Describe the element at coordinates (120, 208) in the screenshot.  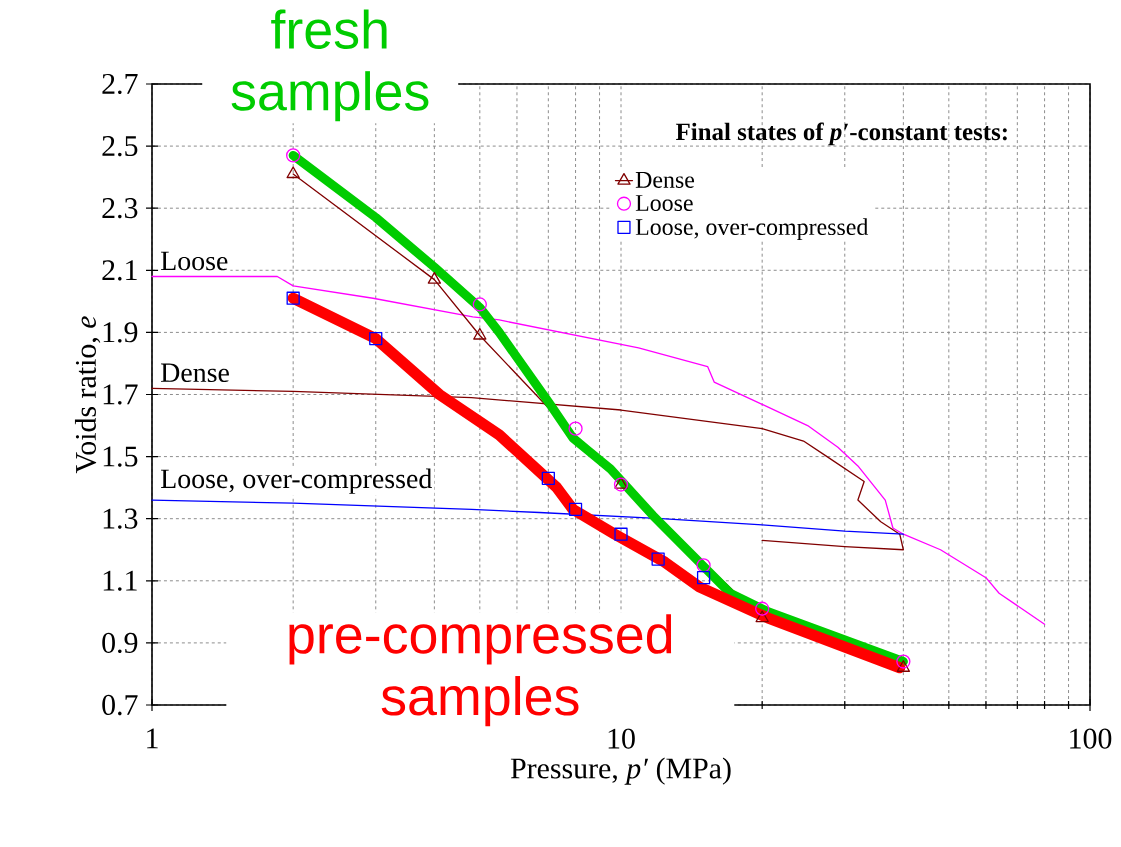
I see `y-tick-label: 2.3` at that location.